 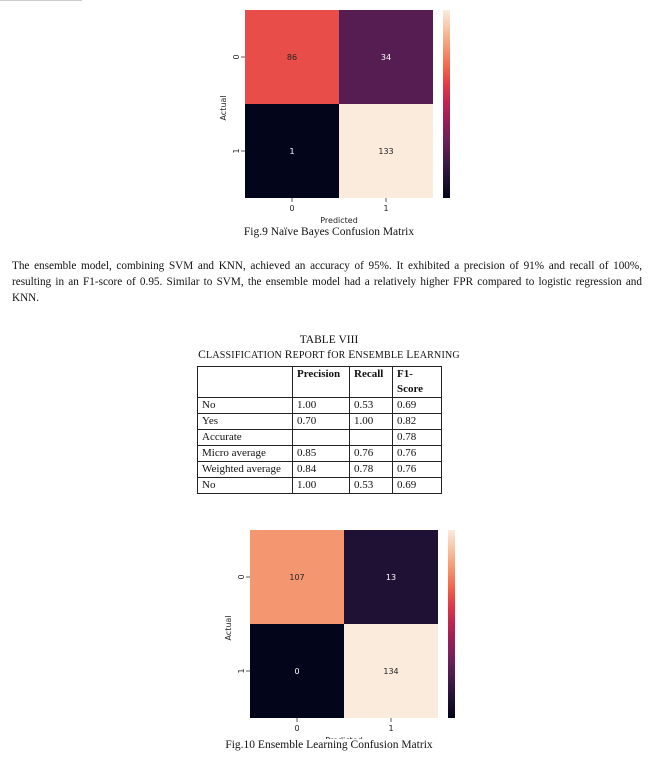 What do you see at coordinates (236, 56) in the screenshot?
I see `nb-y-tick-label: 0` at bounding box center [236, 56].